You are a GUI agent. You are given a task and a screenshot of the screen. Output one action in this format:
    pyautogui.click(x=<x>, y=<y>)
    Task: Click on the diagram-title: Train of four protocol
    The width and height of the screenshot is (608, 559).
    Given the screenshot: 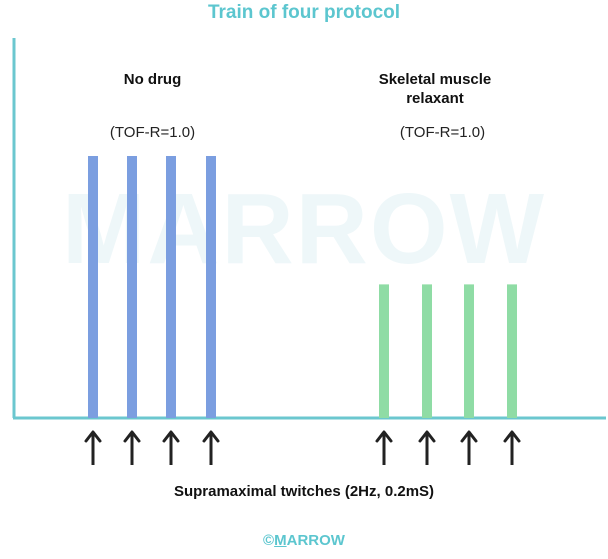 What is the action you would take?
    pyautogui.click(x=304, y=12)
    